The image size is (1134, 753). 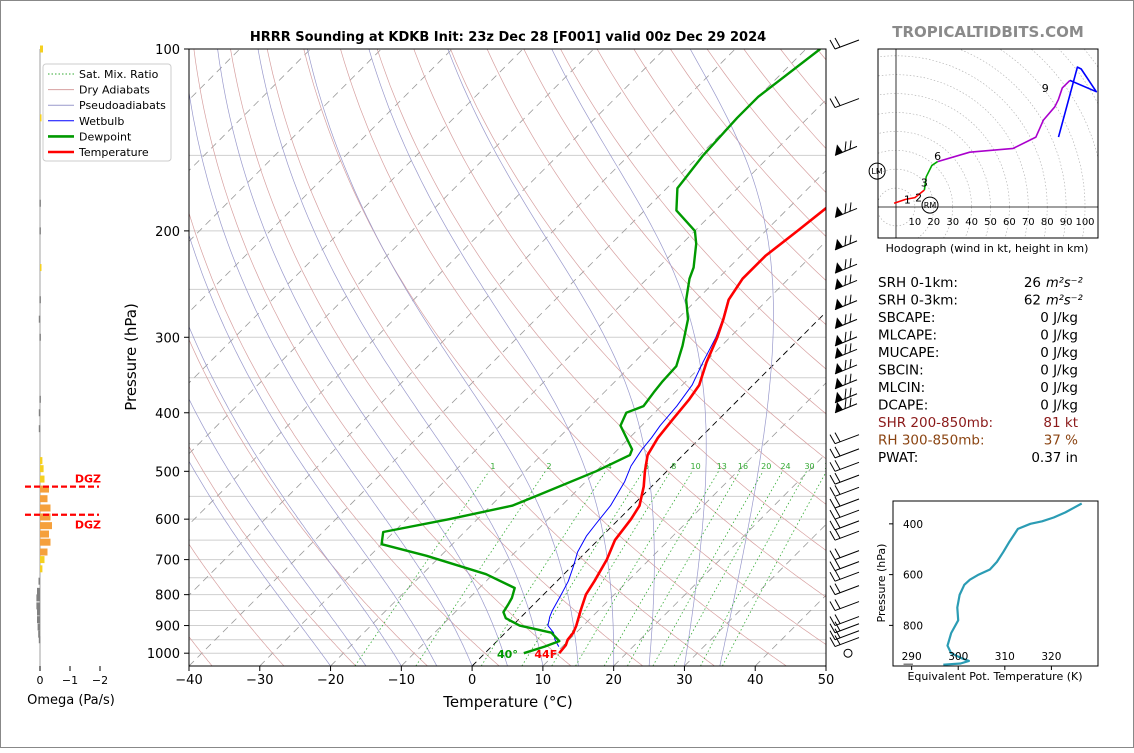 What do you see at coordinates (988, 32) in the screenshot?
I see `site-watermark: TROPICALTIDBITS.COM` at bounding box center [988, 32].